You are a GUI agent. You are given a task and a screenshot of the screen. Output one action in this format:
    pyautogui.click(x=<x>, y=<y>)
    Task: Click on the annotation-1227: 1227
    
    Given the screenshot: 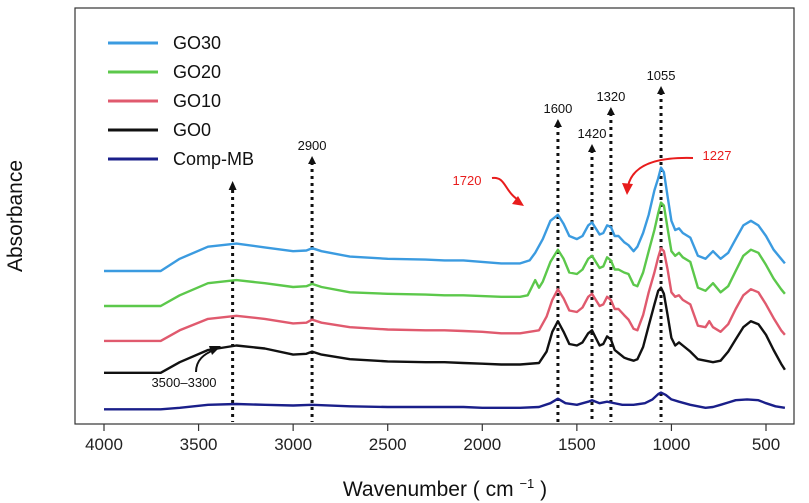 What is the action you would take?
    pyautogui.click(x=676, y=171)
    